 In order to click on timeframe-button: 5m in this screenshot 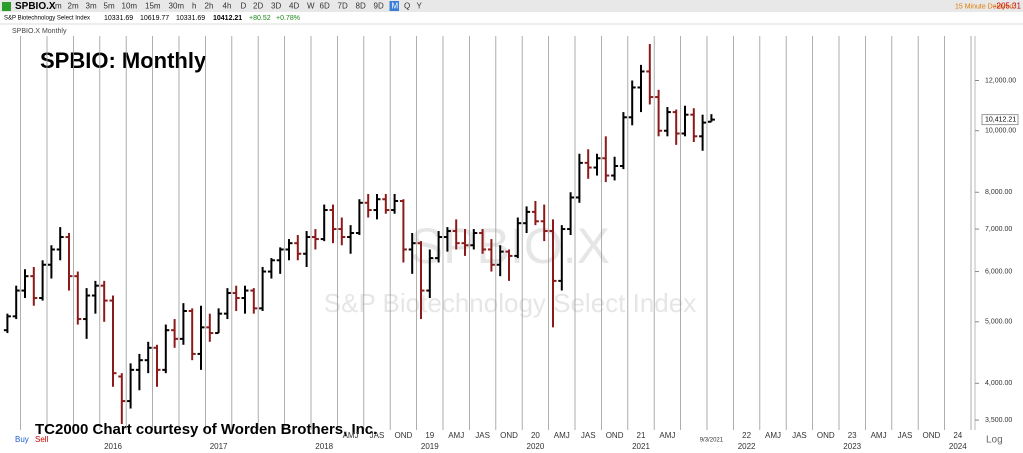, I will do `click(109, 6)`.